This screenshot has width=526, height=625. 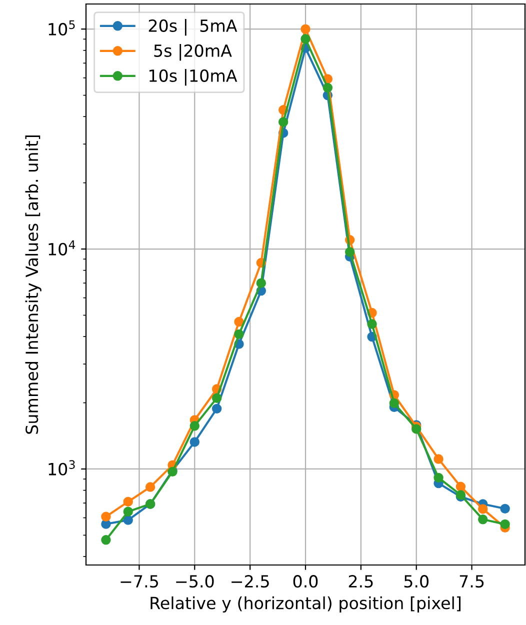 I want to click on x-tick-label: −7.5, so click(x=139, y=581).